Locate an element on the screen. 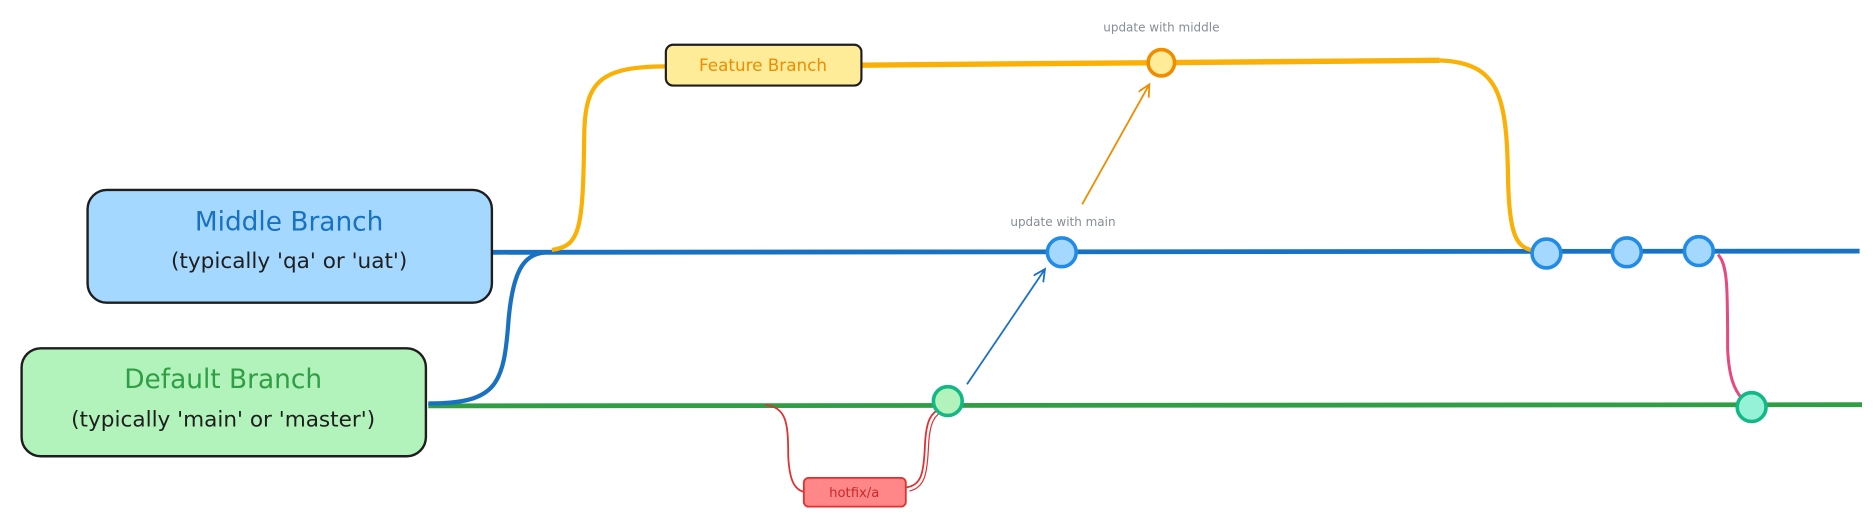  middle-branch-title: Middle Branch is located at coordinates (289, 223).